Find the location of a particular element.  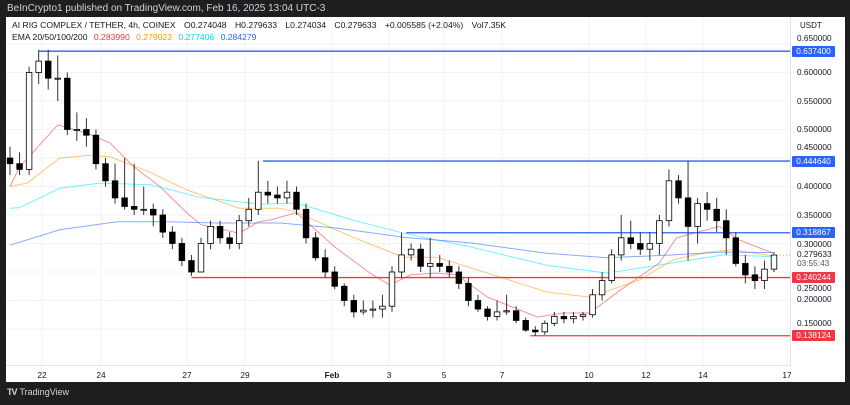

footer-brand: TradingView is located at coordinates (44, 392).